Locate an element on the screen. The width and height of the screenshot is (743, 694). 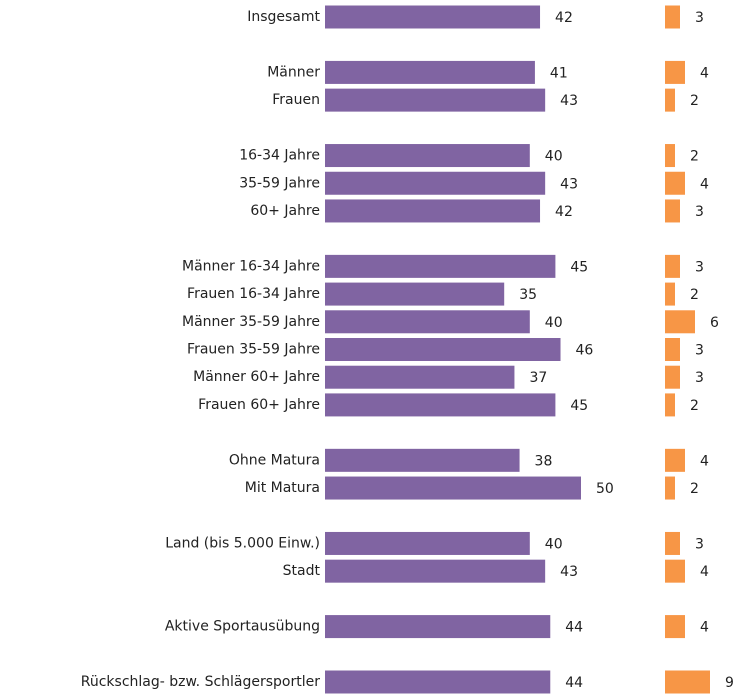
value-label: 6 is located at coordinates (714, 323).